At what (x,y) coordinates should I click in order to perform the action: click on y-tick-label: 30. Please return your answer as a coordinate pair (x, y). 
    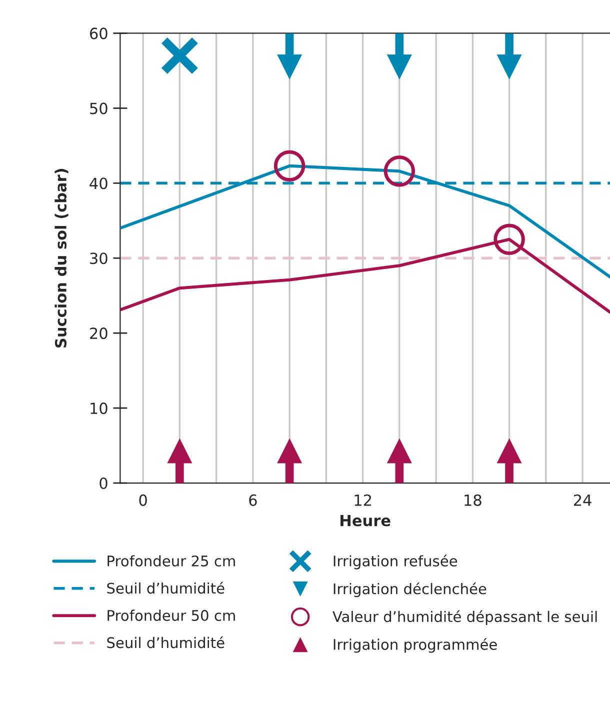
    Looking at the image, I should click on (99, 258).